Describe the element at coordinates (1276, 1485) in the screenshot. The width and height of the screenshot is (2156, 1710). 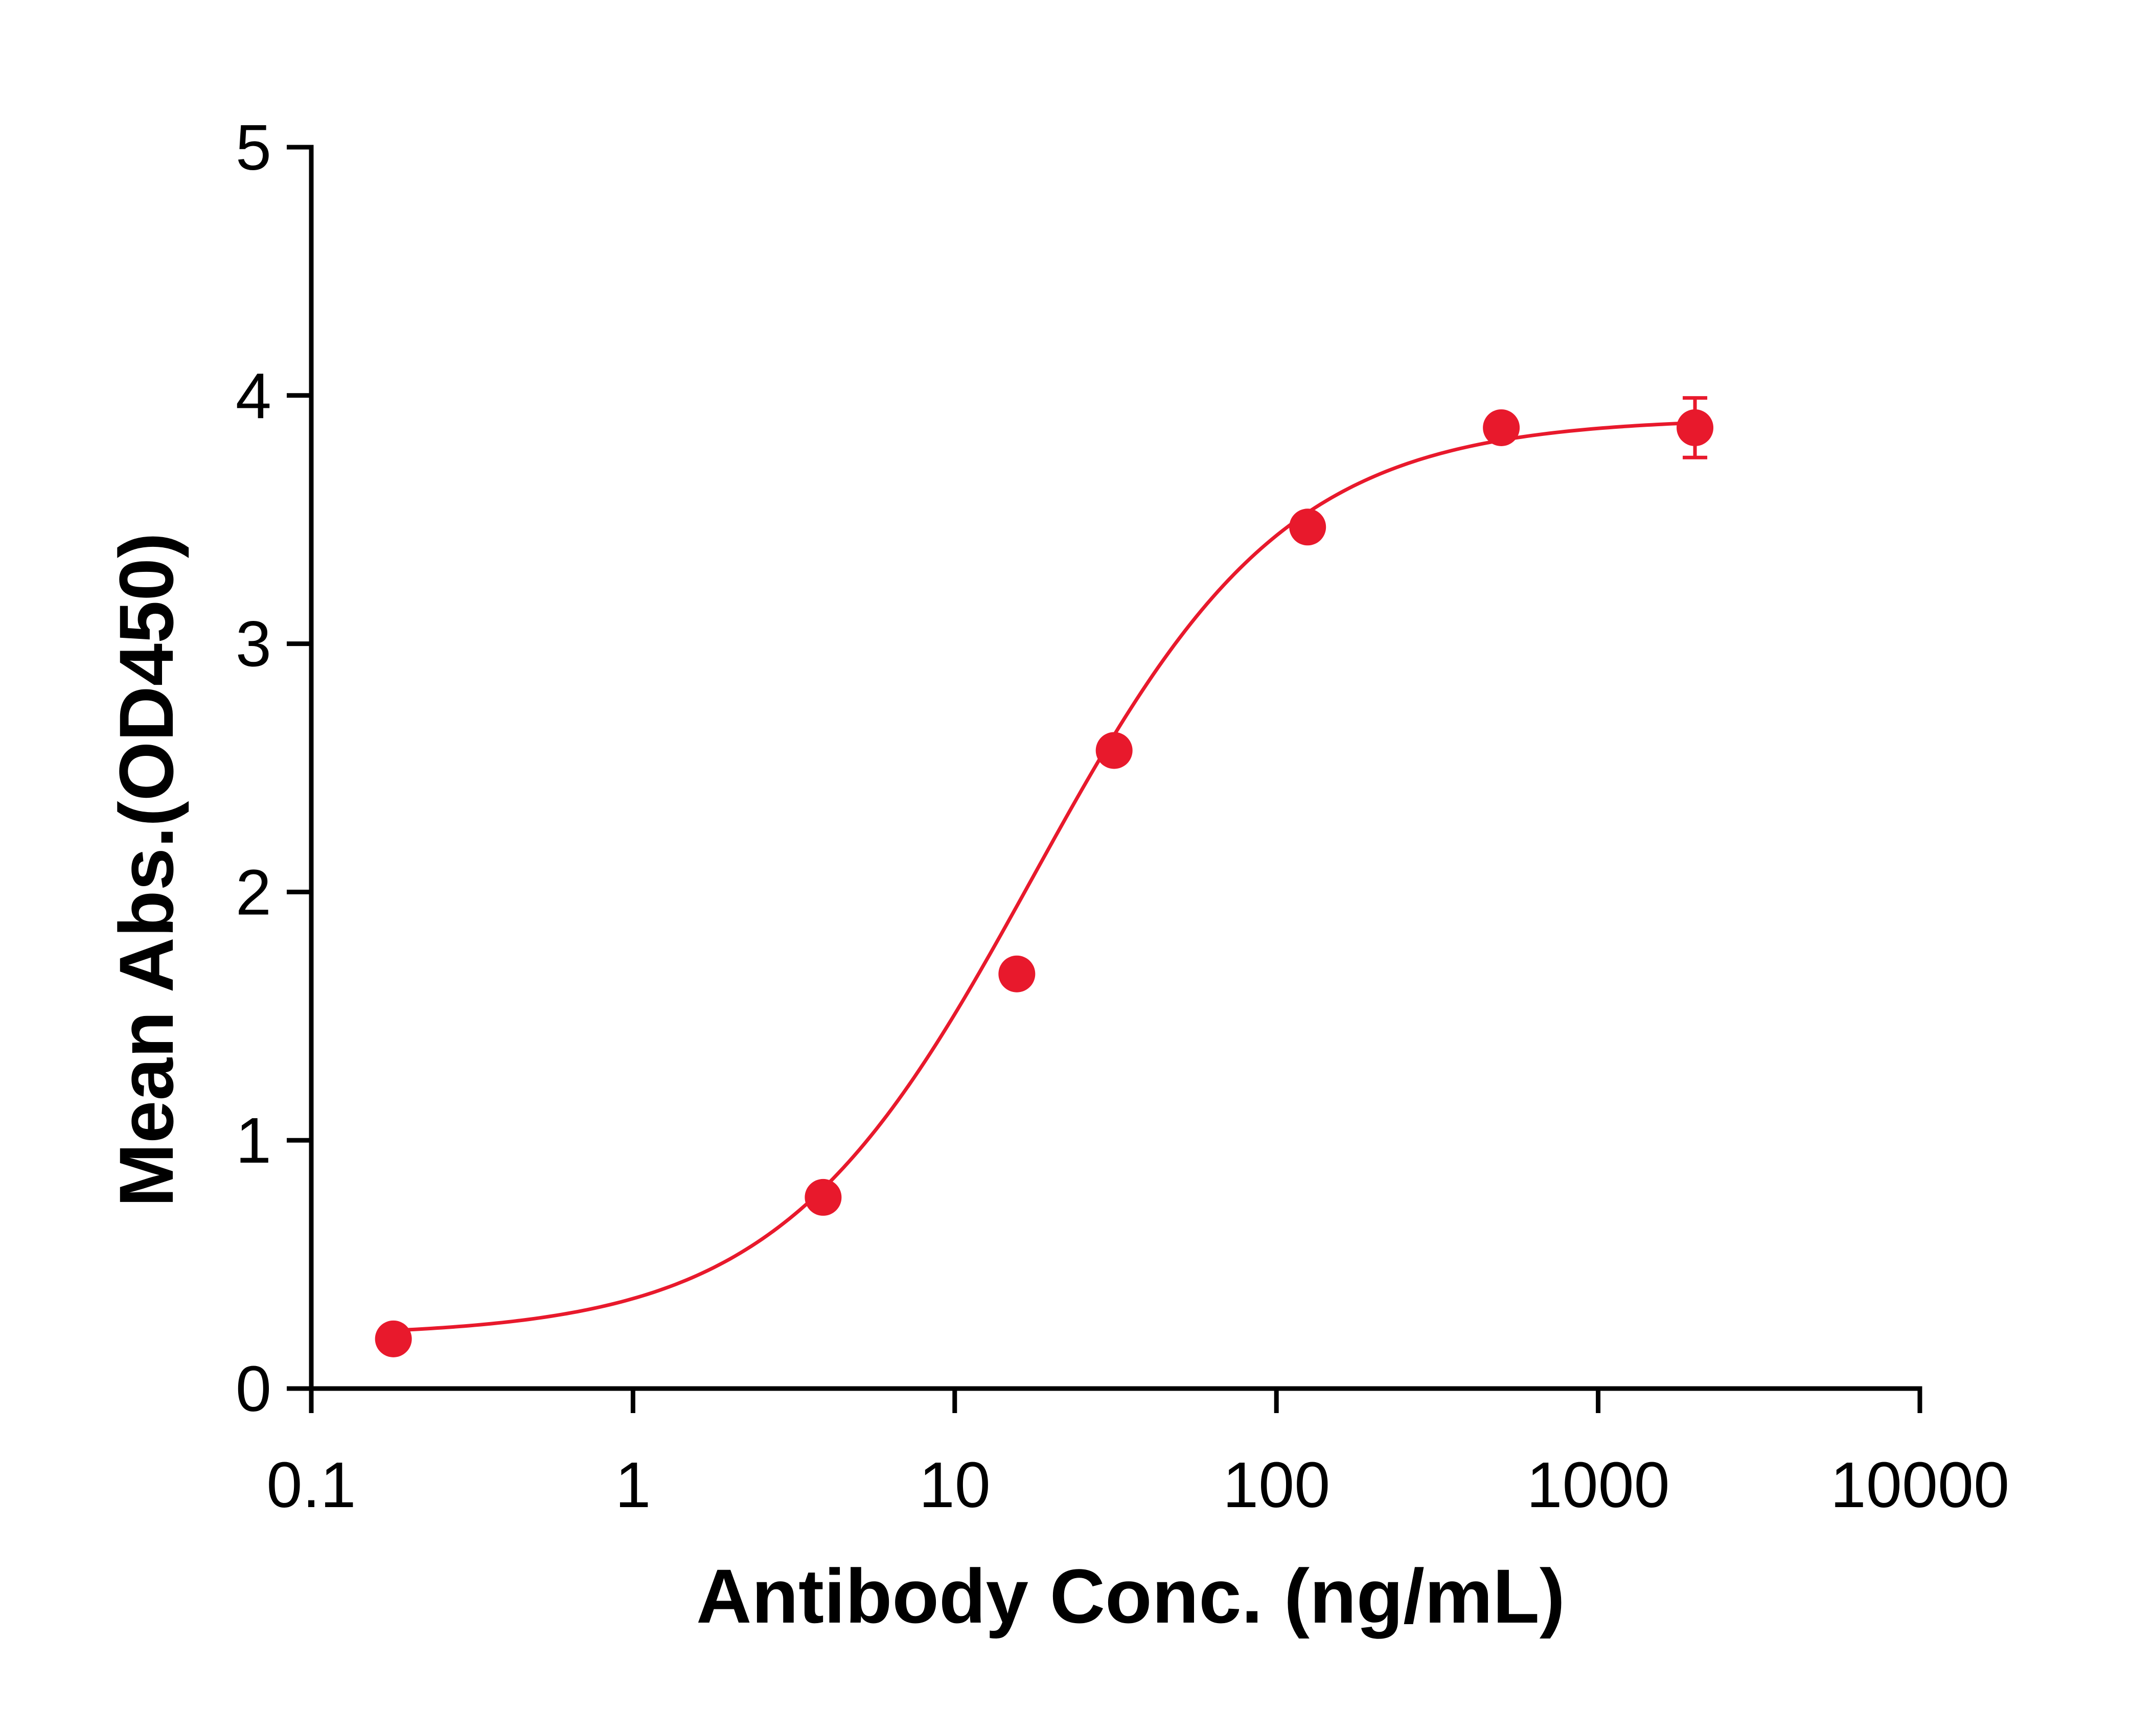
I see `x-tick-label: 100` at that location.